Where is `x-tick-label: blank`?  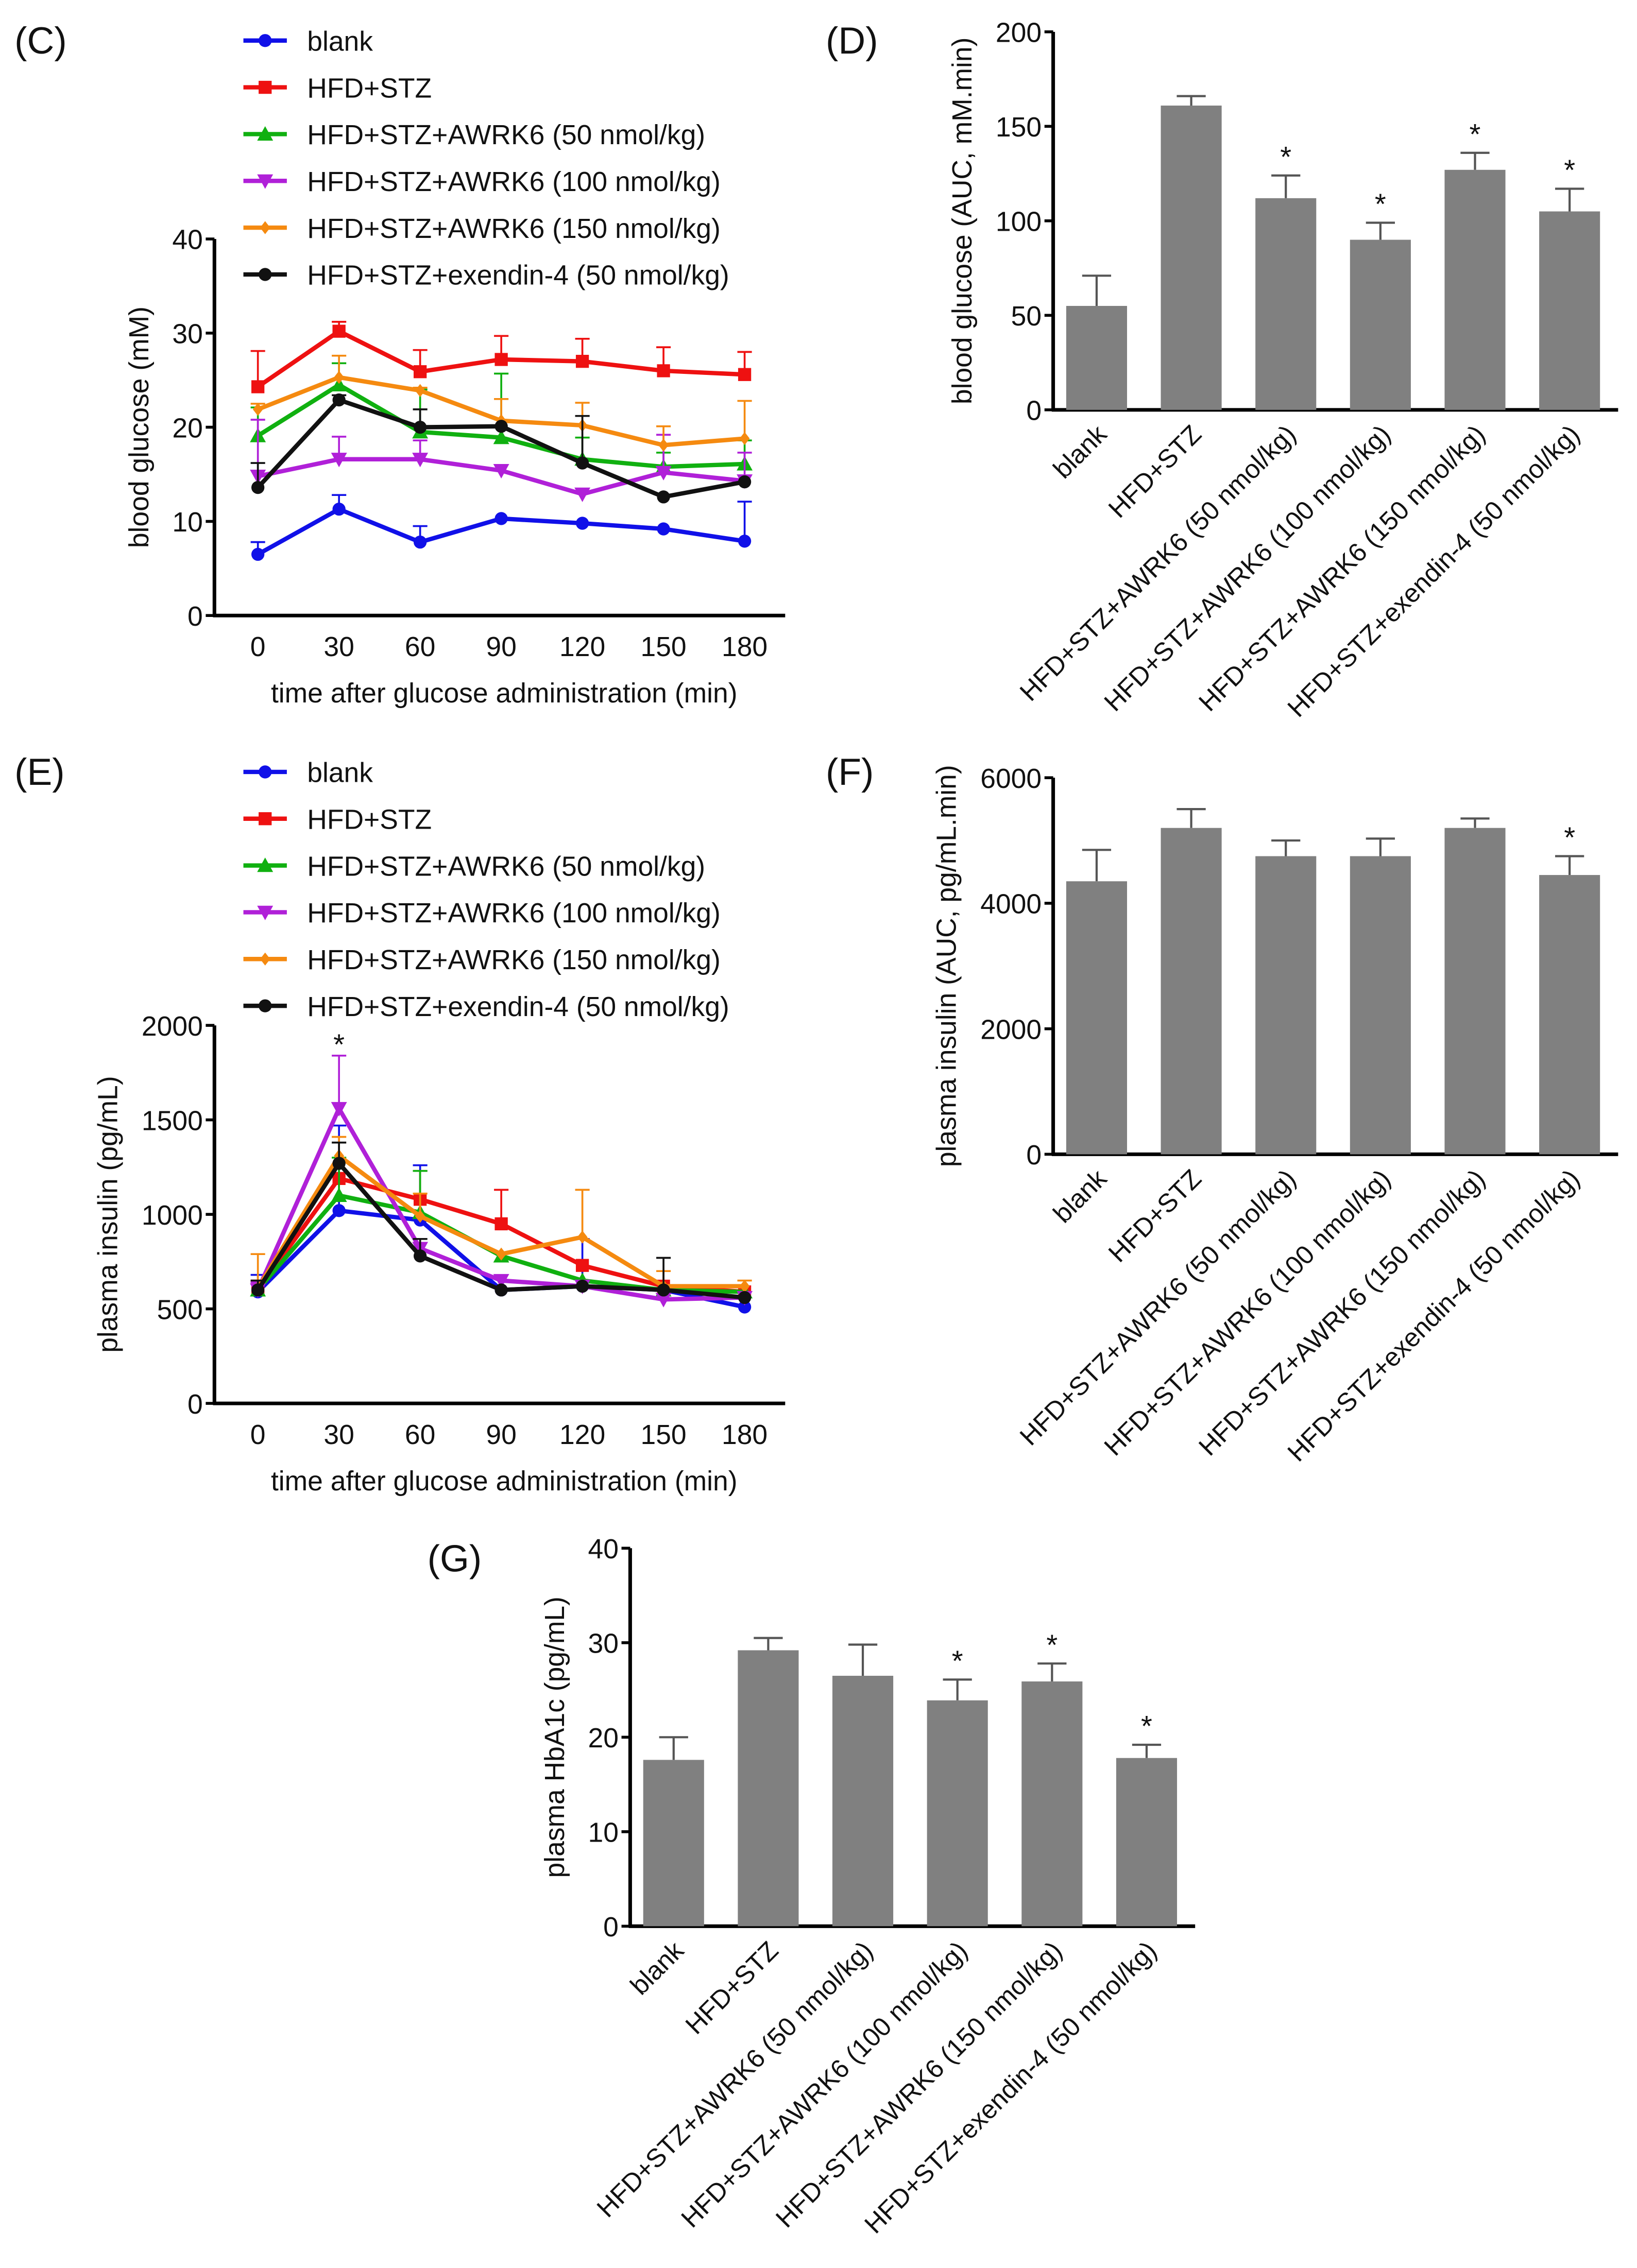 x-tick-label: blank is located at coordinates (1079, 452).